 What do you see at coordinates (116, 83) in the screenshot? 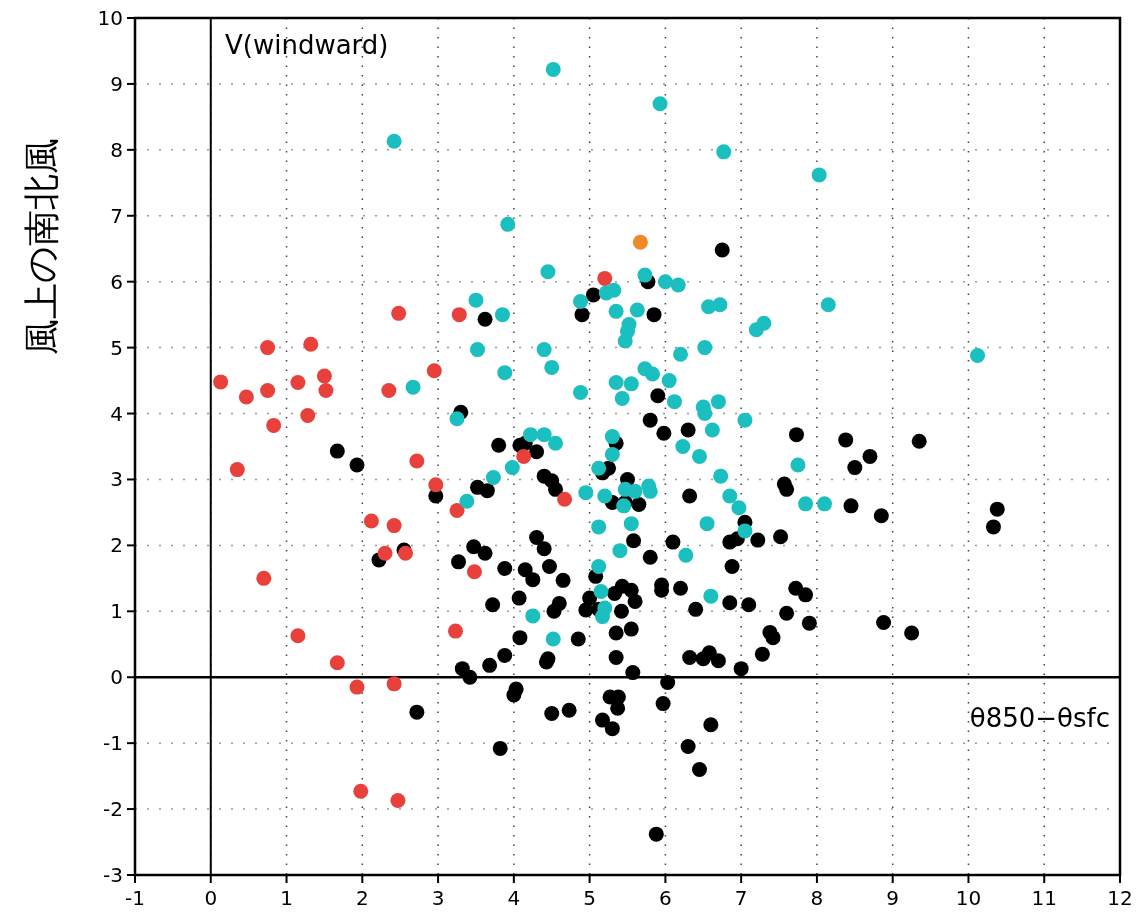
I see `y-tick-label: 9` at bounding box center [116, 83].